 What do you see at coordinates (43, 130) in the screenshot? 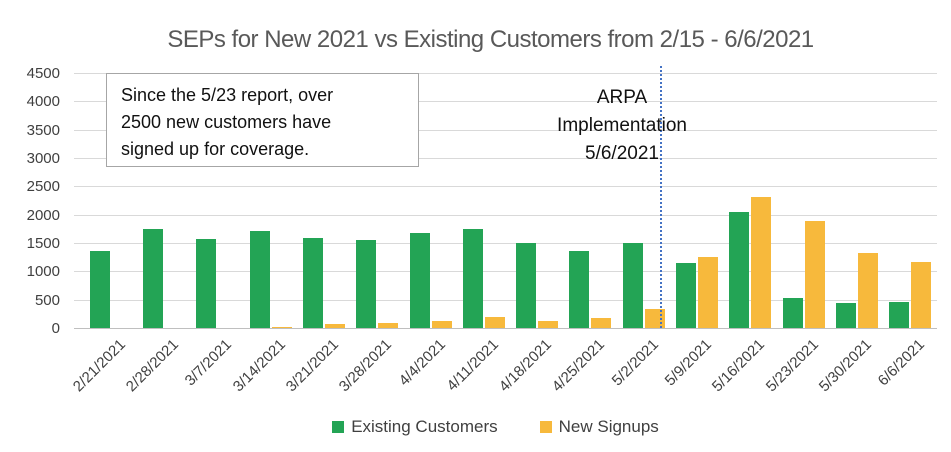
I see `y-axis-tick-label: 3500` at bounding box center [43, 130].